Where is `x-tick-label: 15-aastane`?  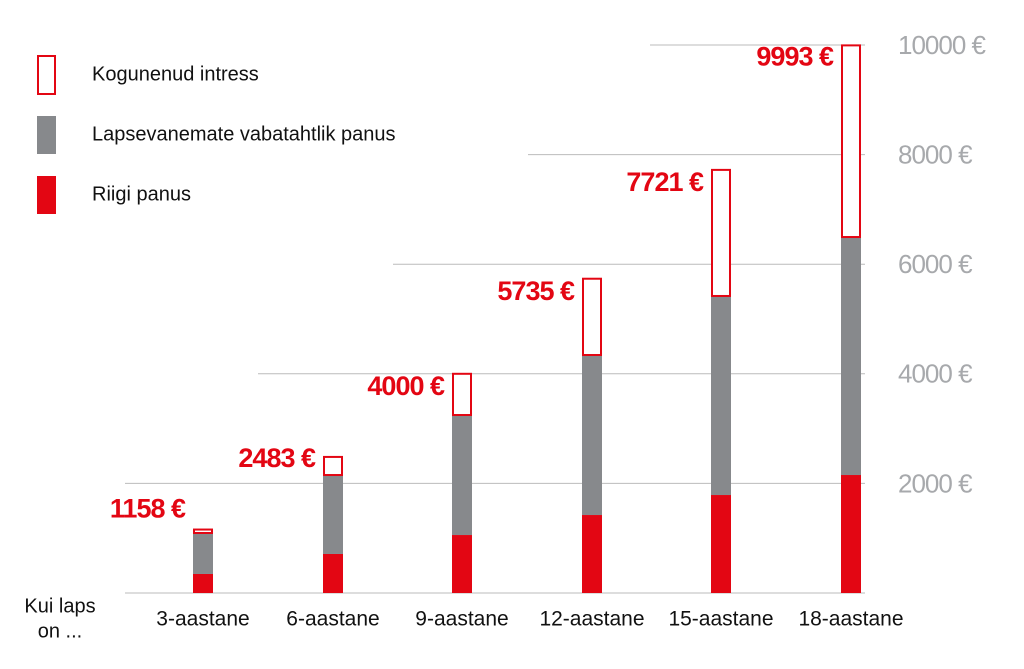 x-tick-label: 15-aastane is located at coordinates (720, 619).